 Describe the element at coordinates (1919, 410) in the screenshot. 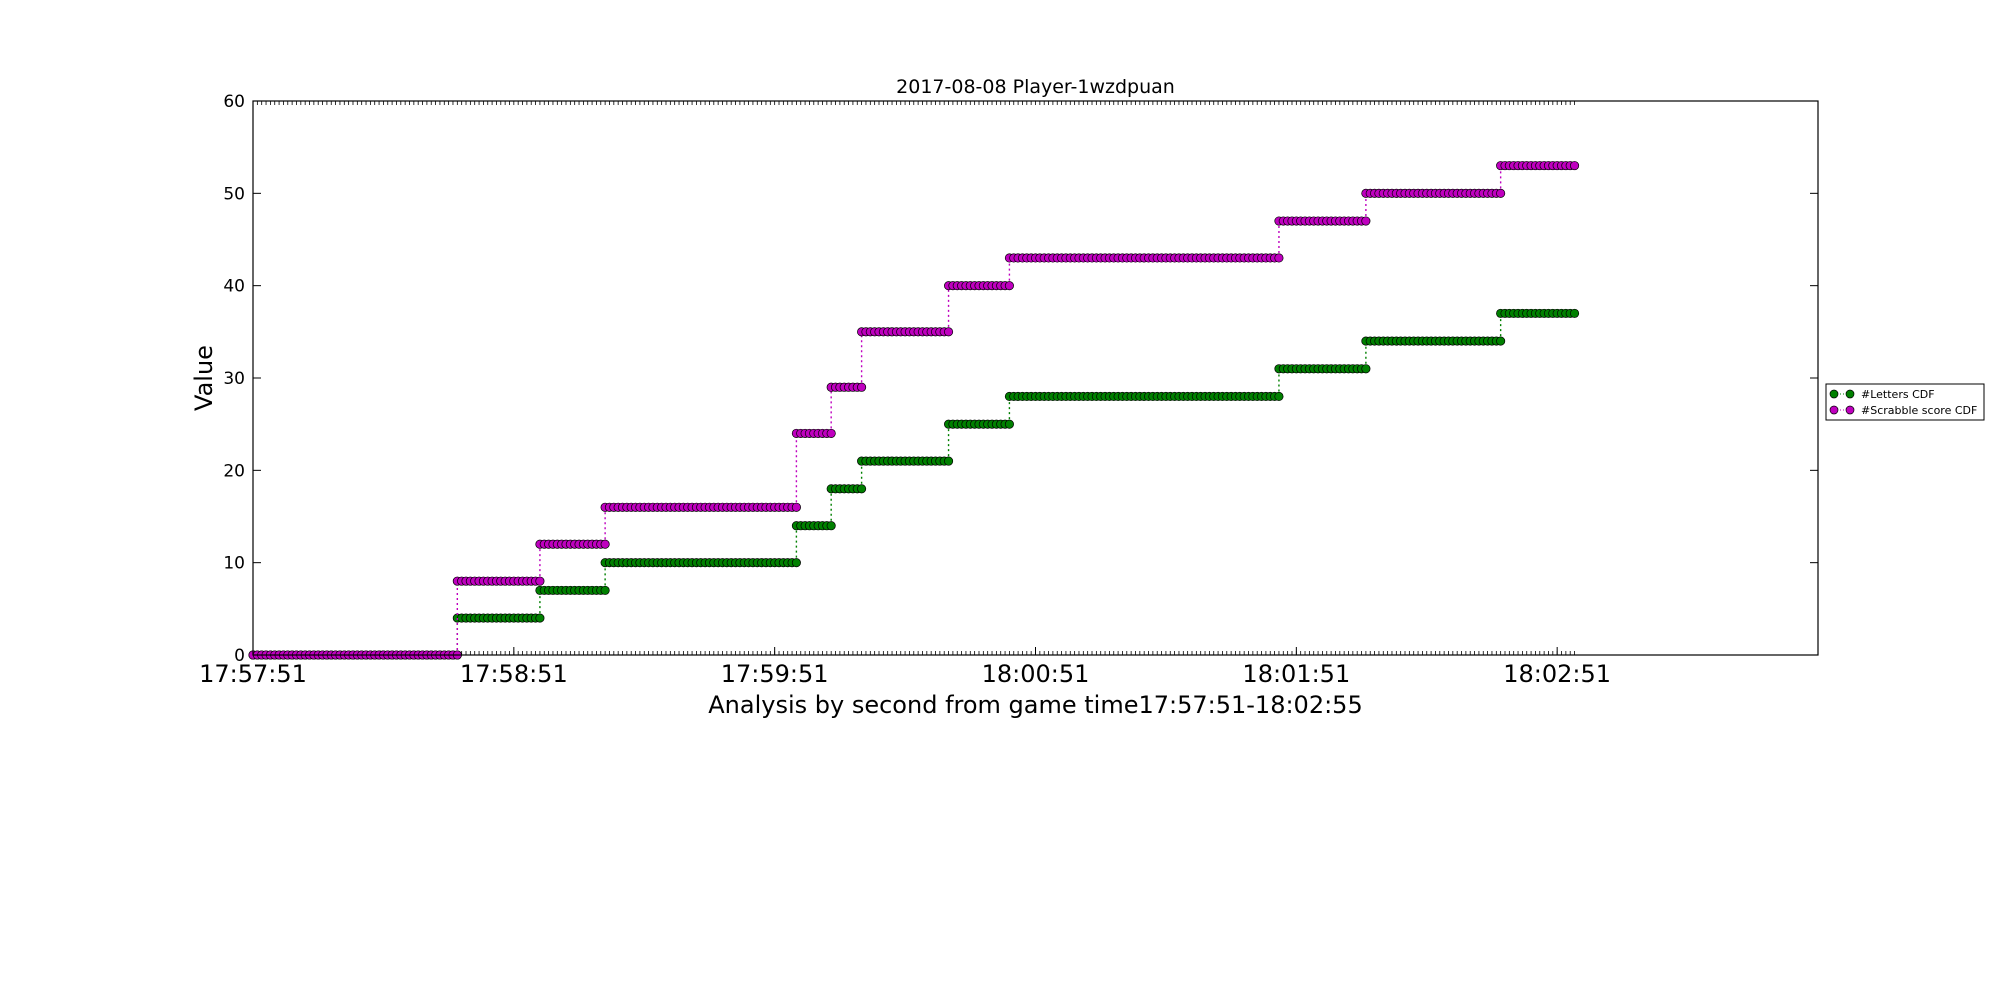

I see `legend-label: #Scrabble score CDF` at that location.